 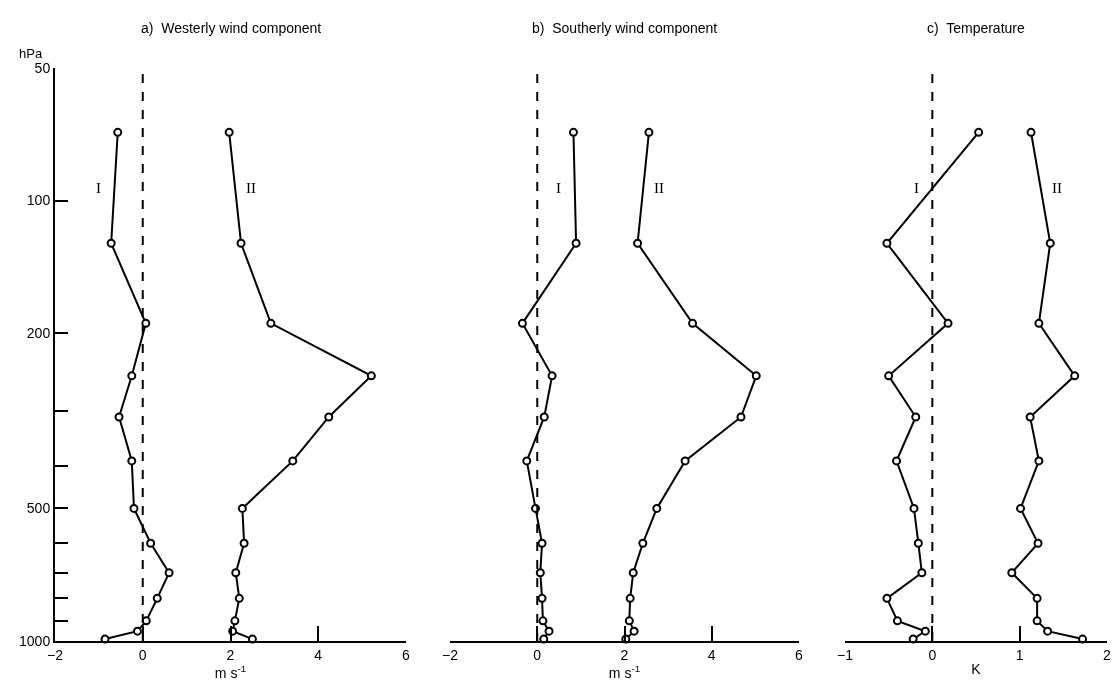 What do you see at coordinates (625, 28) in the screenshot?
I see `chart-title: b) Southerly wind component` at bounding box center [625, 28].